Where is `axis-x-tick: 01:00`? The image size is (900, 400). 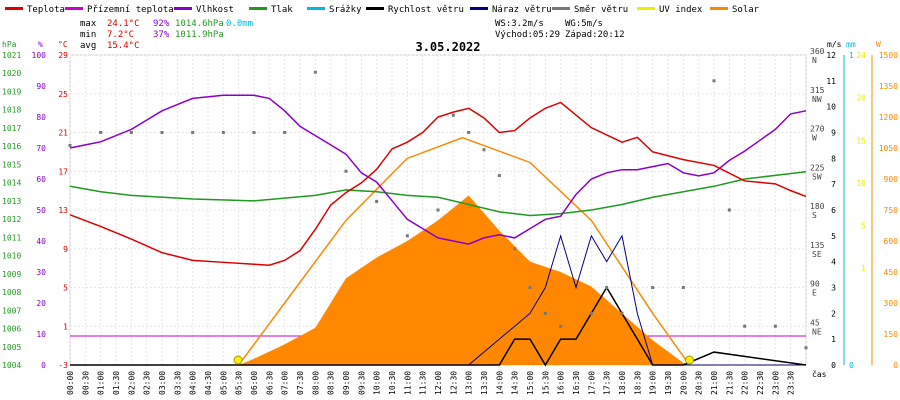
axis-x-tick: 01:00 is located at coordinates (101, 383).